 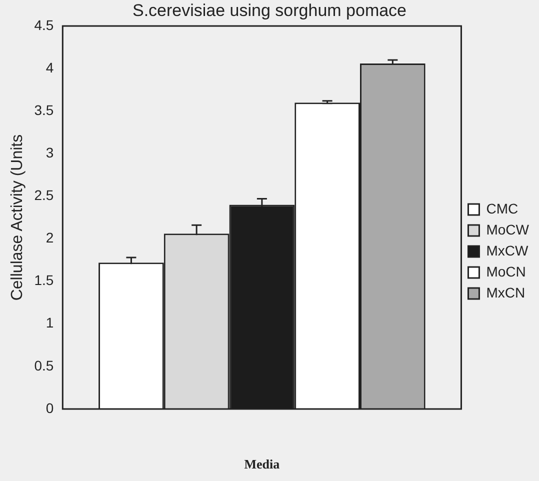 I want to click on y-tick-label: 2, so click(x=50, y=238).